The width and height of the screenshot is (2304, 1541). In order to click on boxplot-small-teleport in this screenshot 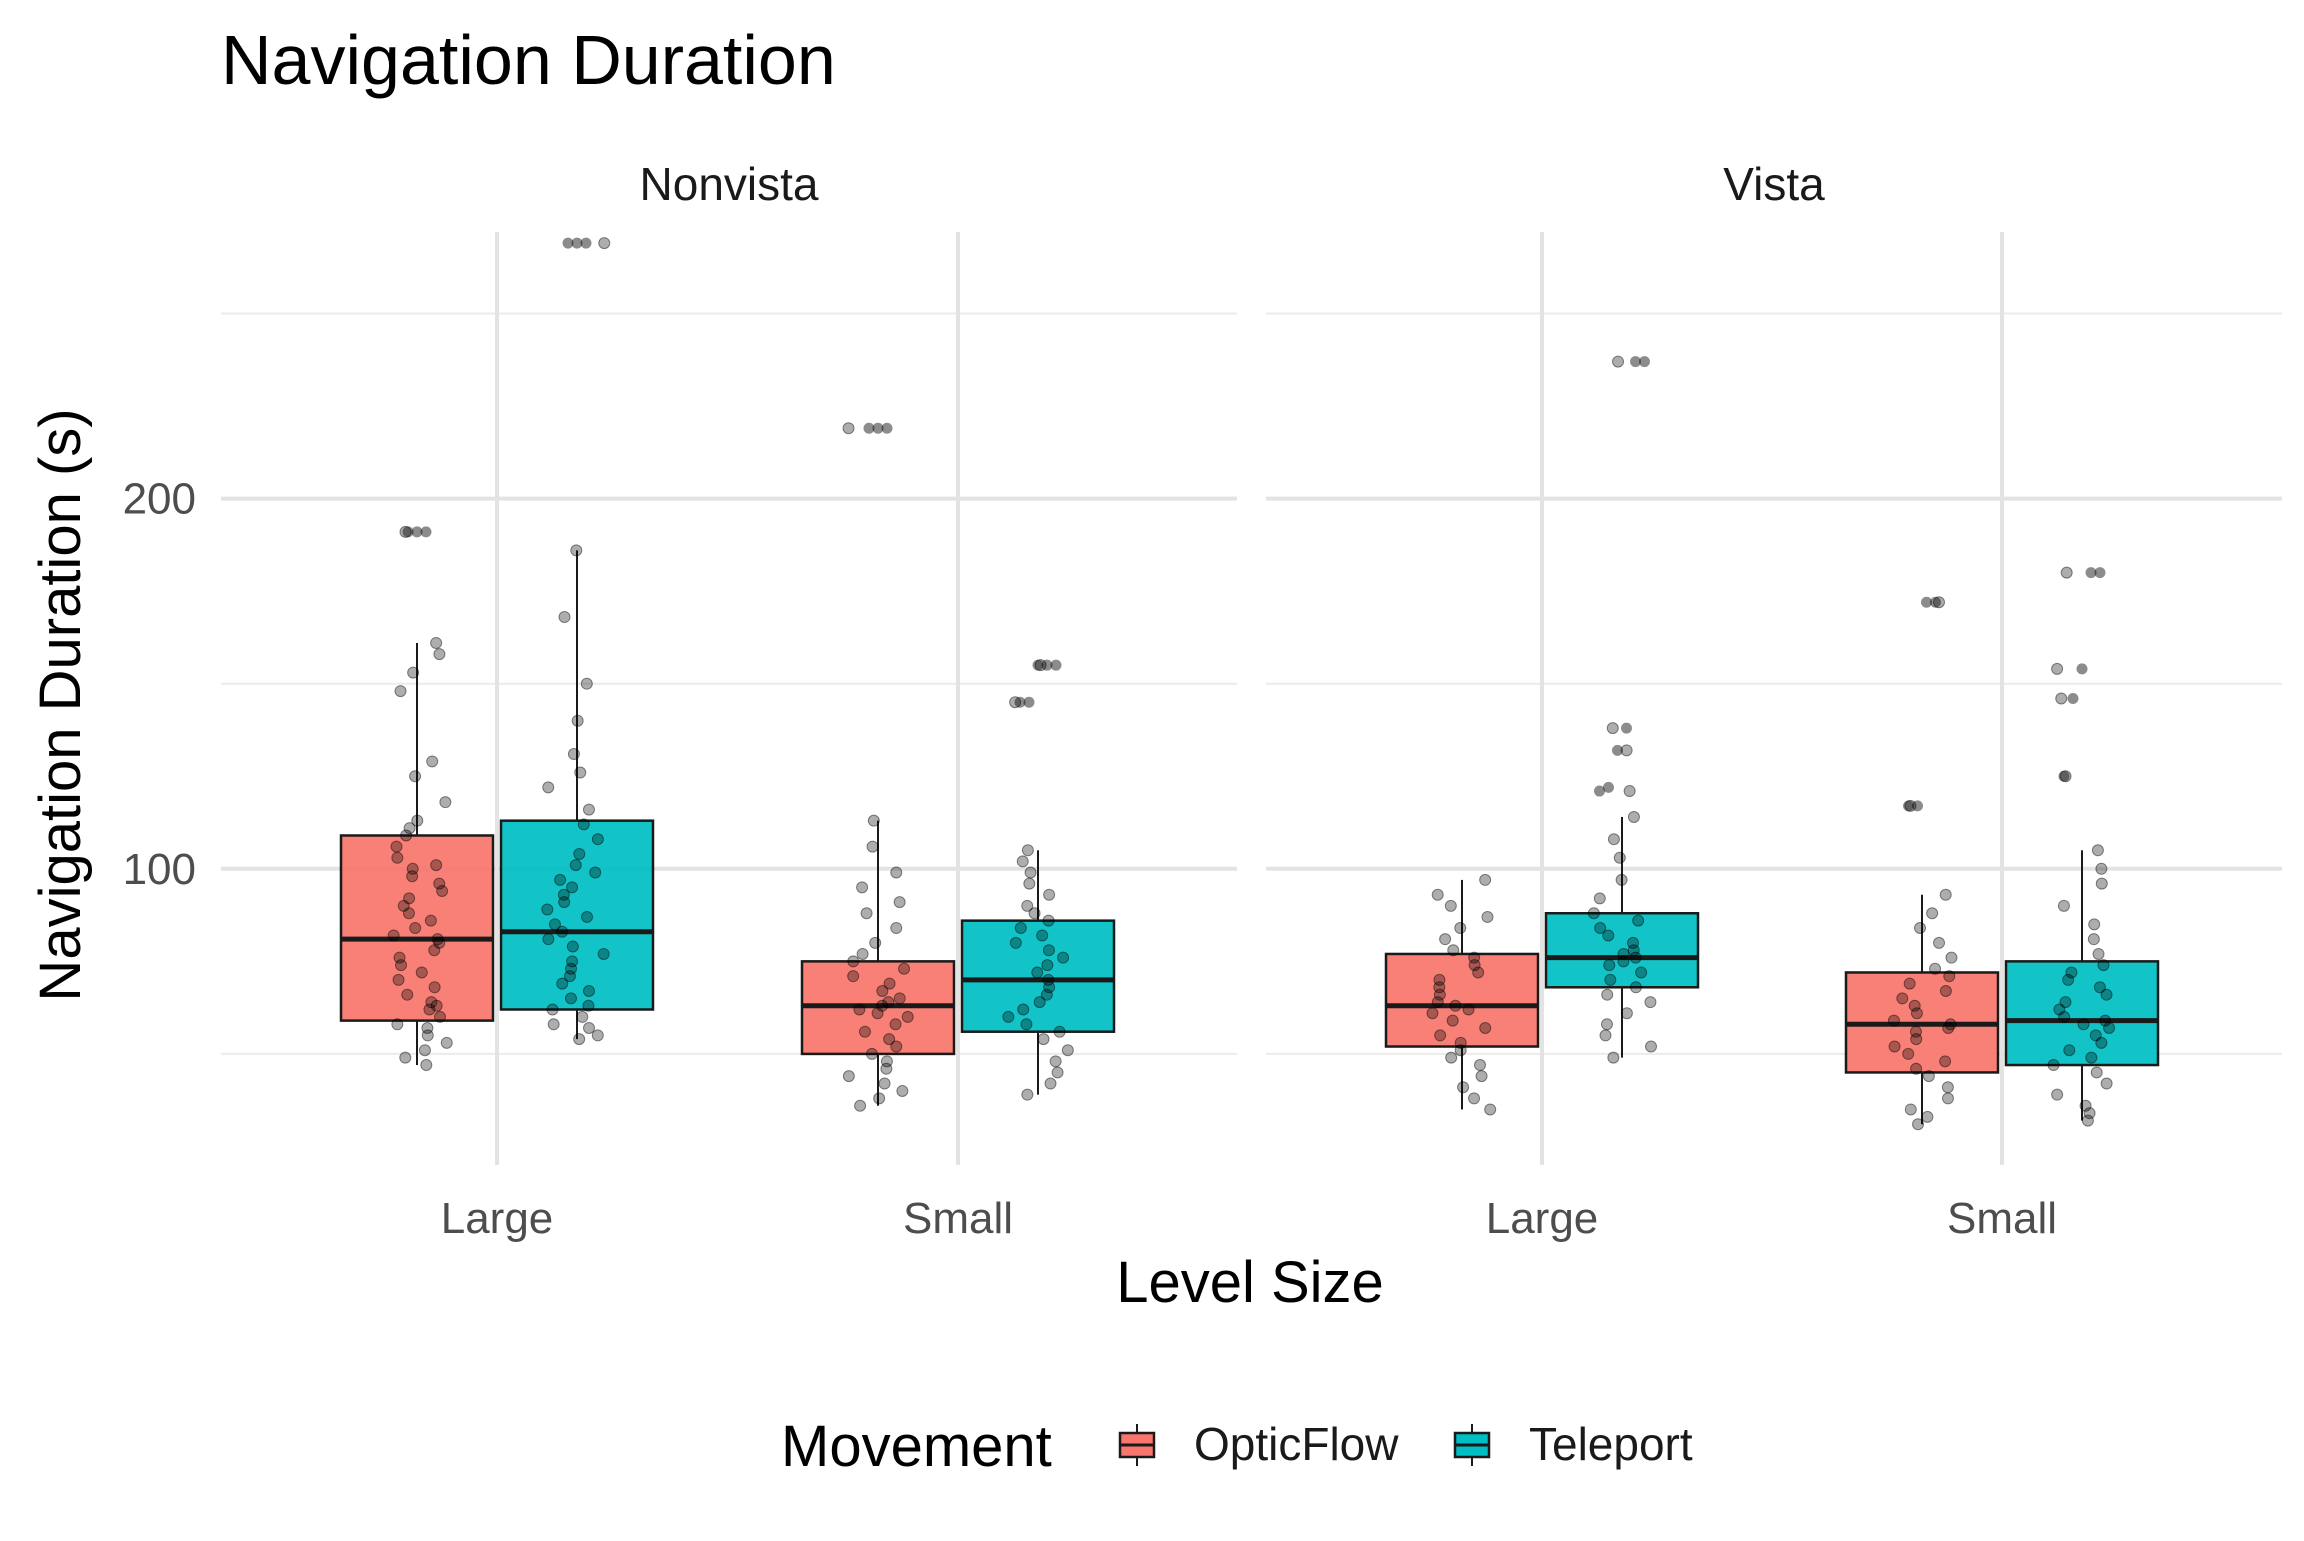, I will do `click(1038, 880)`.